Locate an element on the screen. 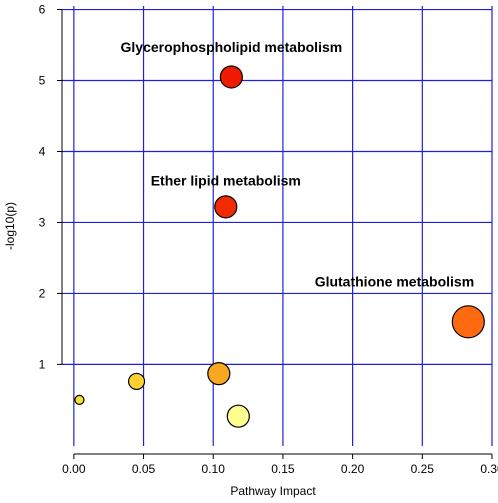 The height and width of the screenshot is (503, 498). point-annotation: Glycerophospholipid metabolism is located at coordinates (232, 47).